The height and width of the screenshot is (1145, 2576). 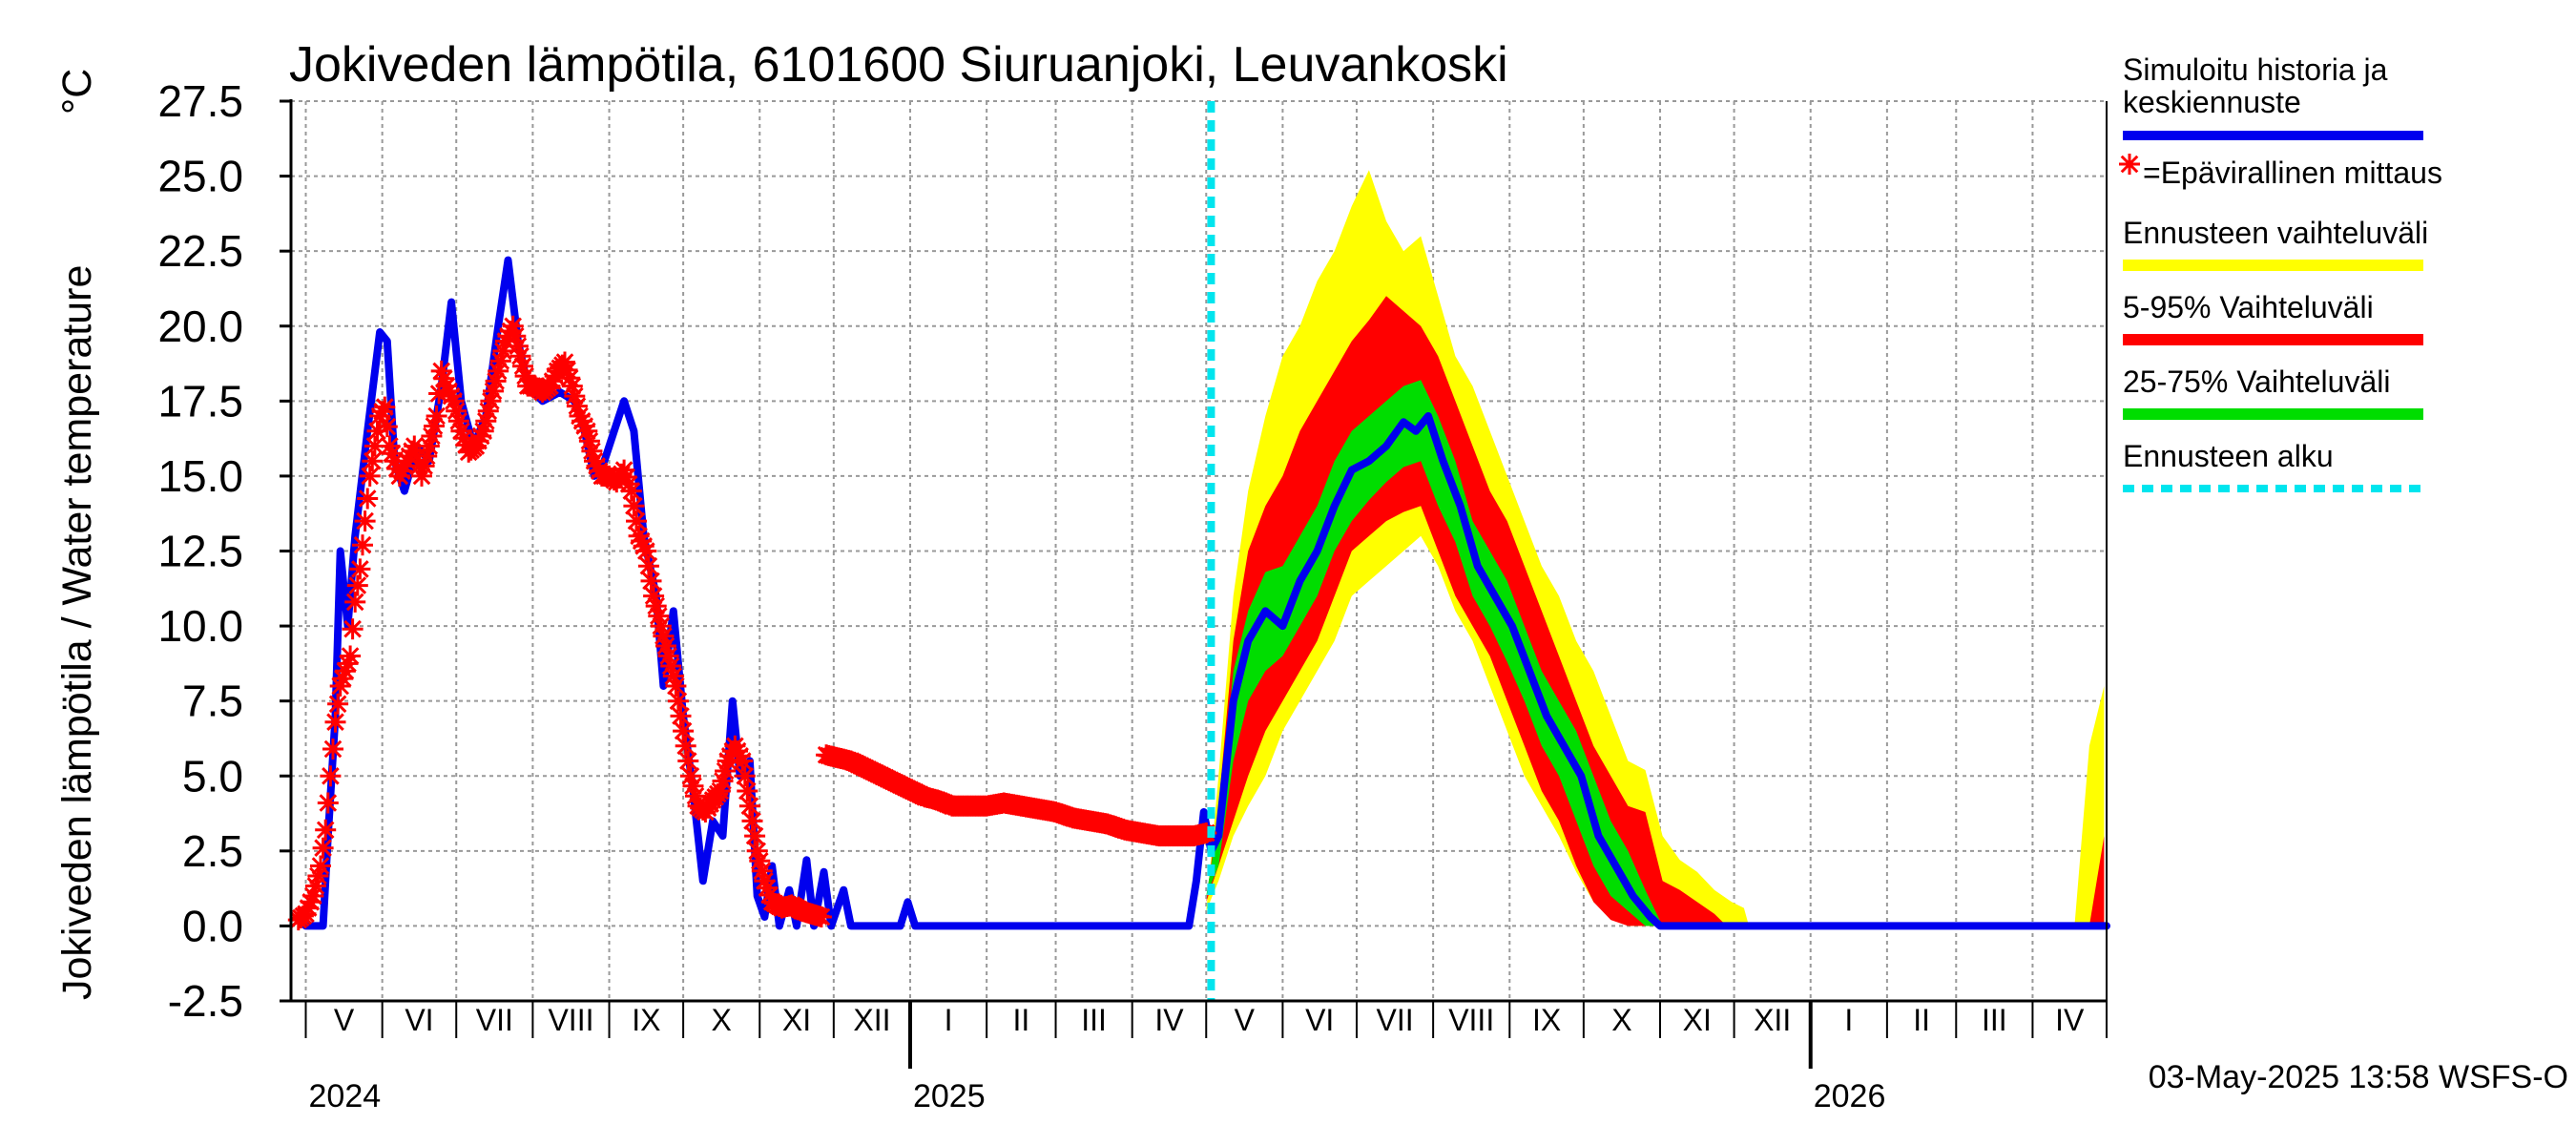 I want to click on y-tick-label: 17.5, so click(x=200, y=401).